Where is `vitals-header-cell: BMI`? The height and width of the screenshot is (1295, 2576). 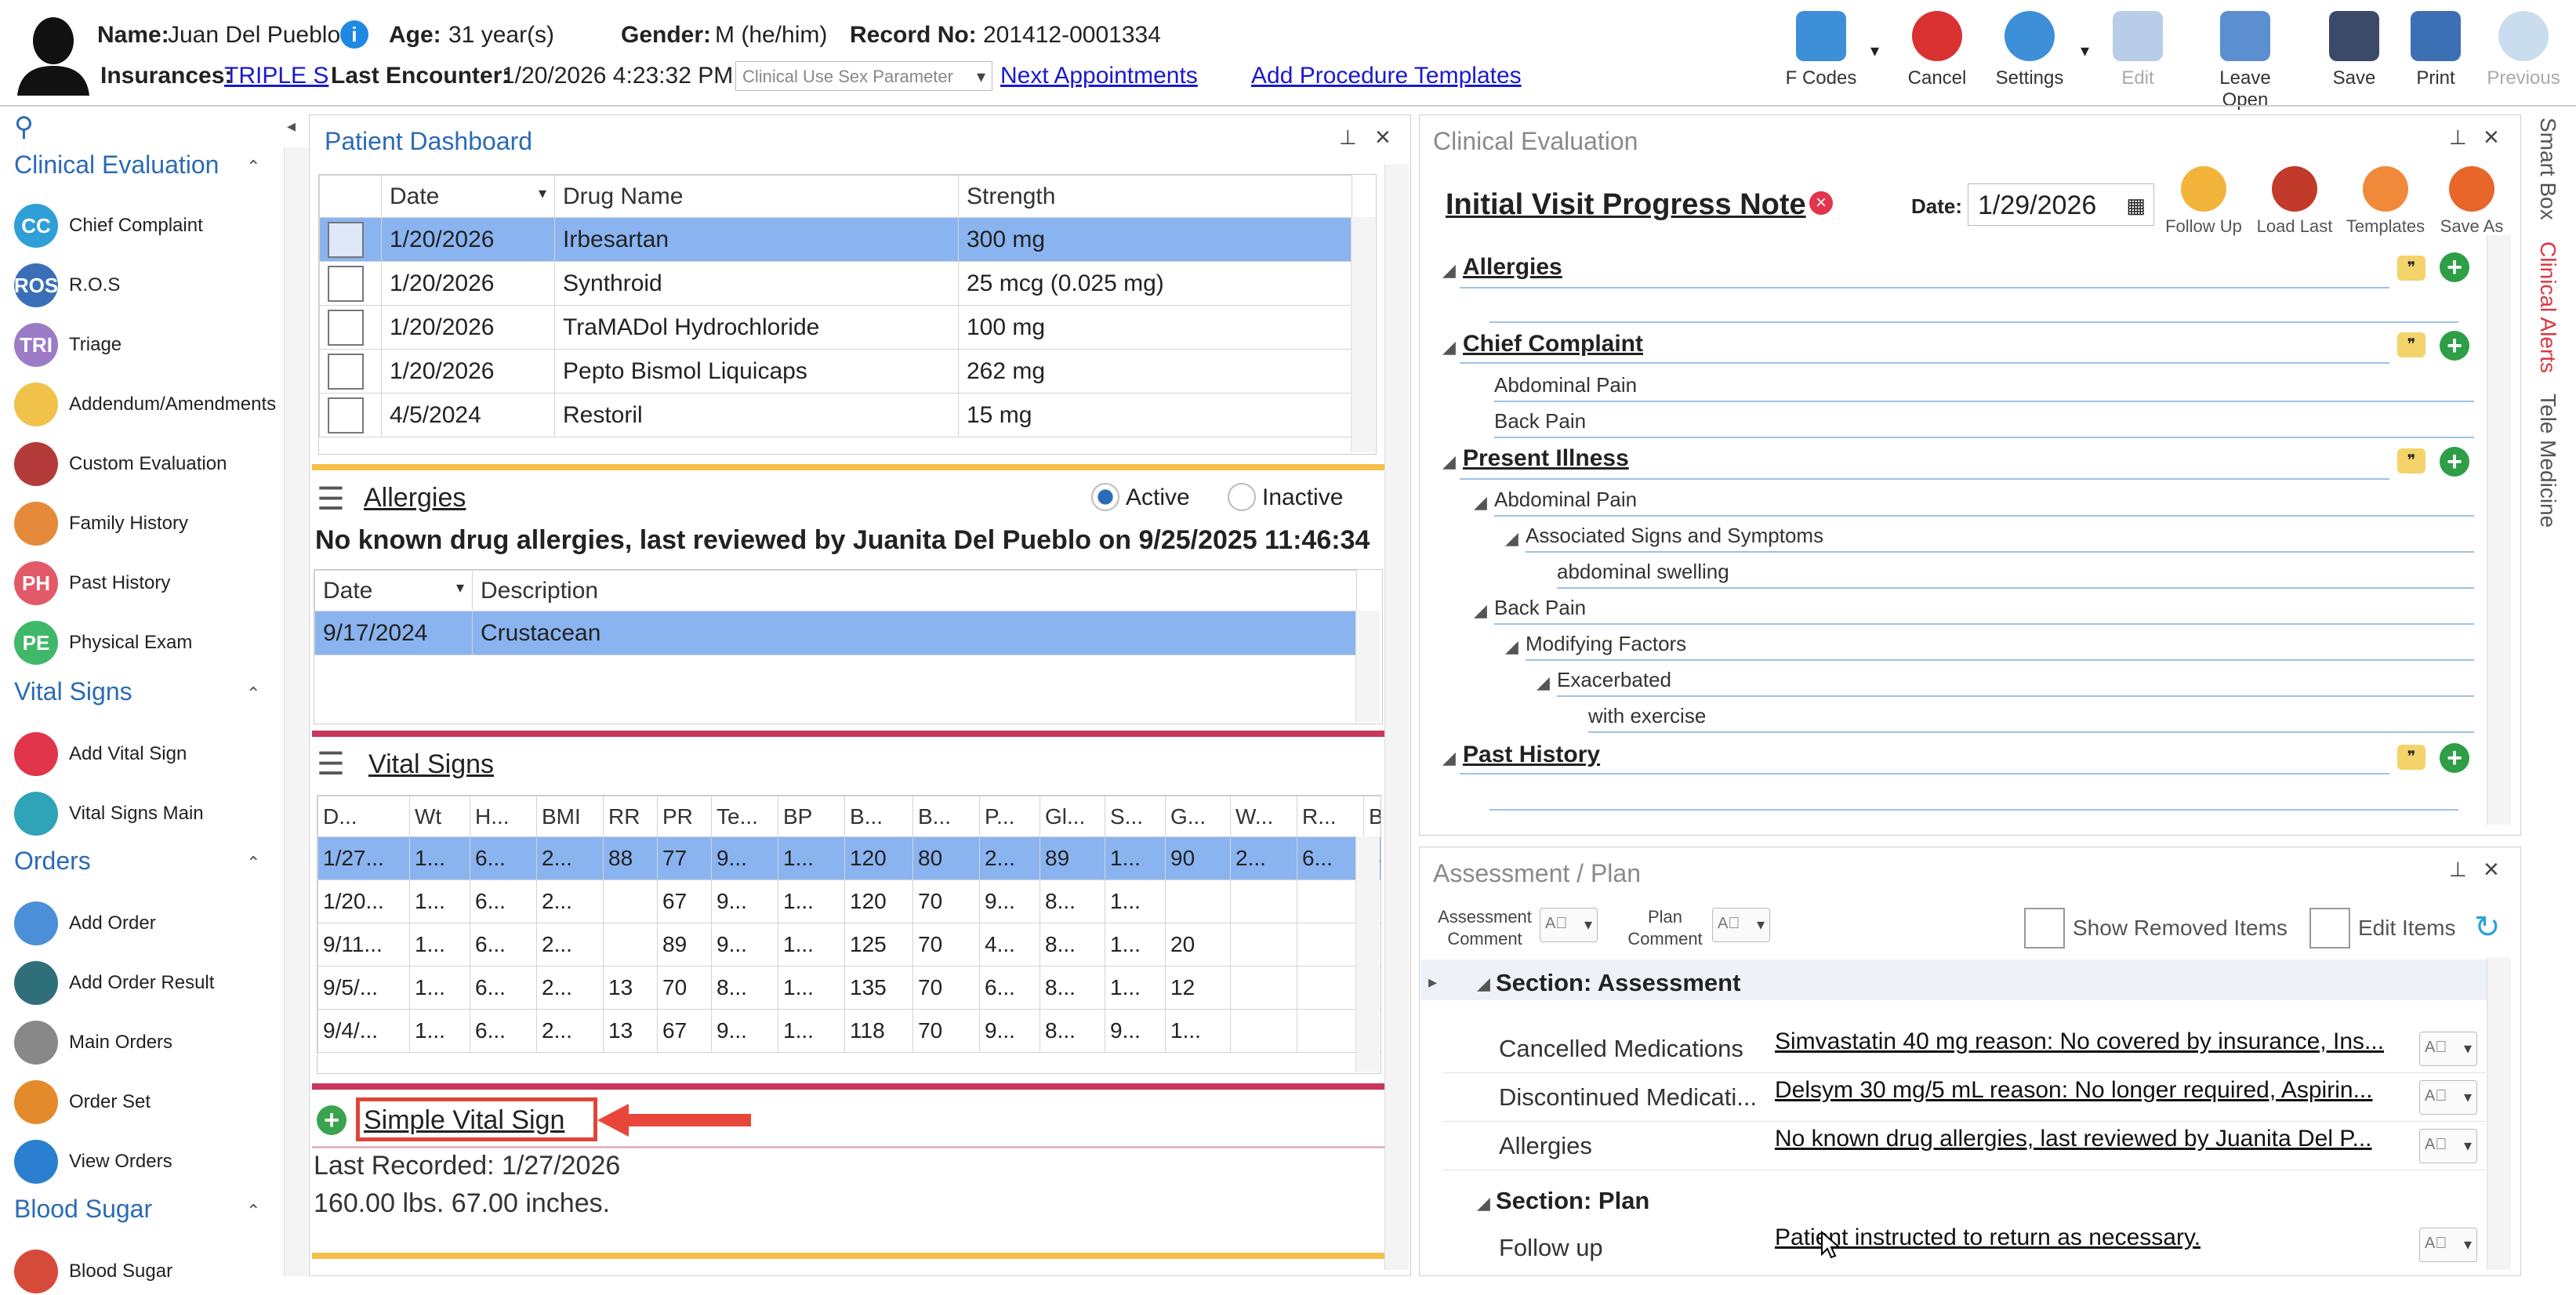
vitals-header-cell: BMI is located at coordinates (570, 817).